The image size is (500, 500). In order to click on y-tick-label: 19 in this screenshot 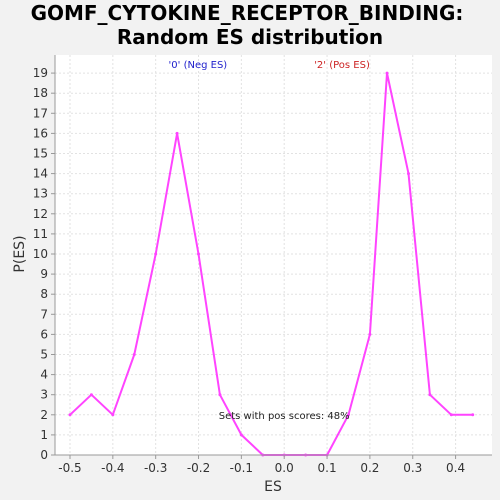, I will do `click(40, 73)`.